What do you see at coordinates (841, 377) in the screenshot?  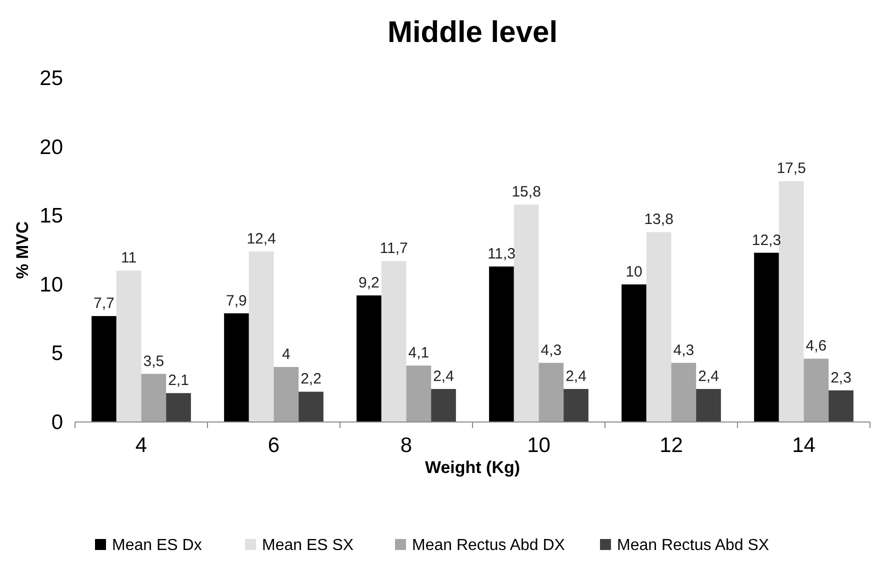 I see `data-label: 2,3` at bounding box center [841, 377].